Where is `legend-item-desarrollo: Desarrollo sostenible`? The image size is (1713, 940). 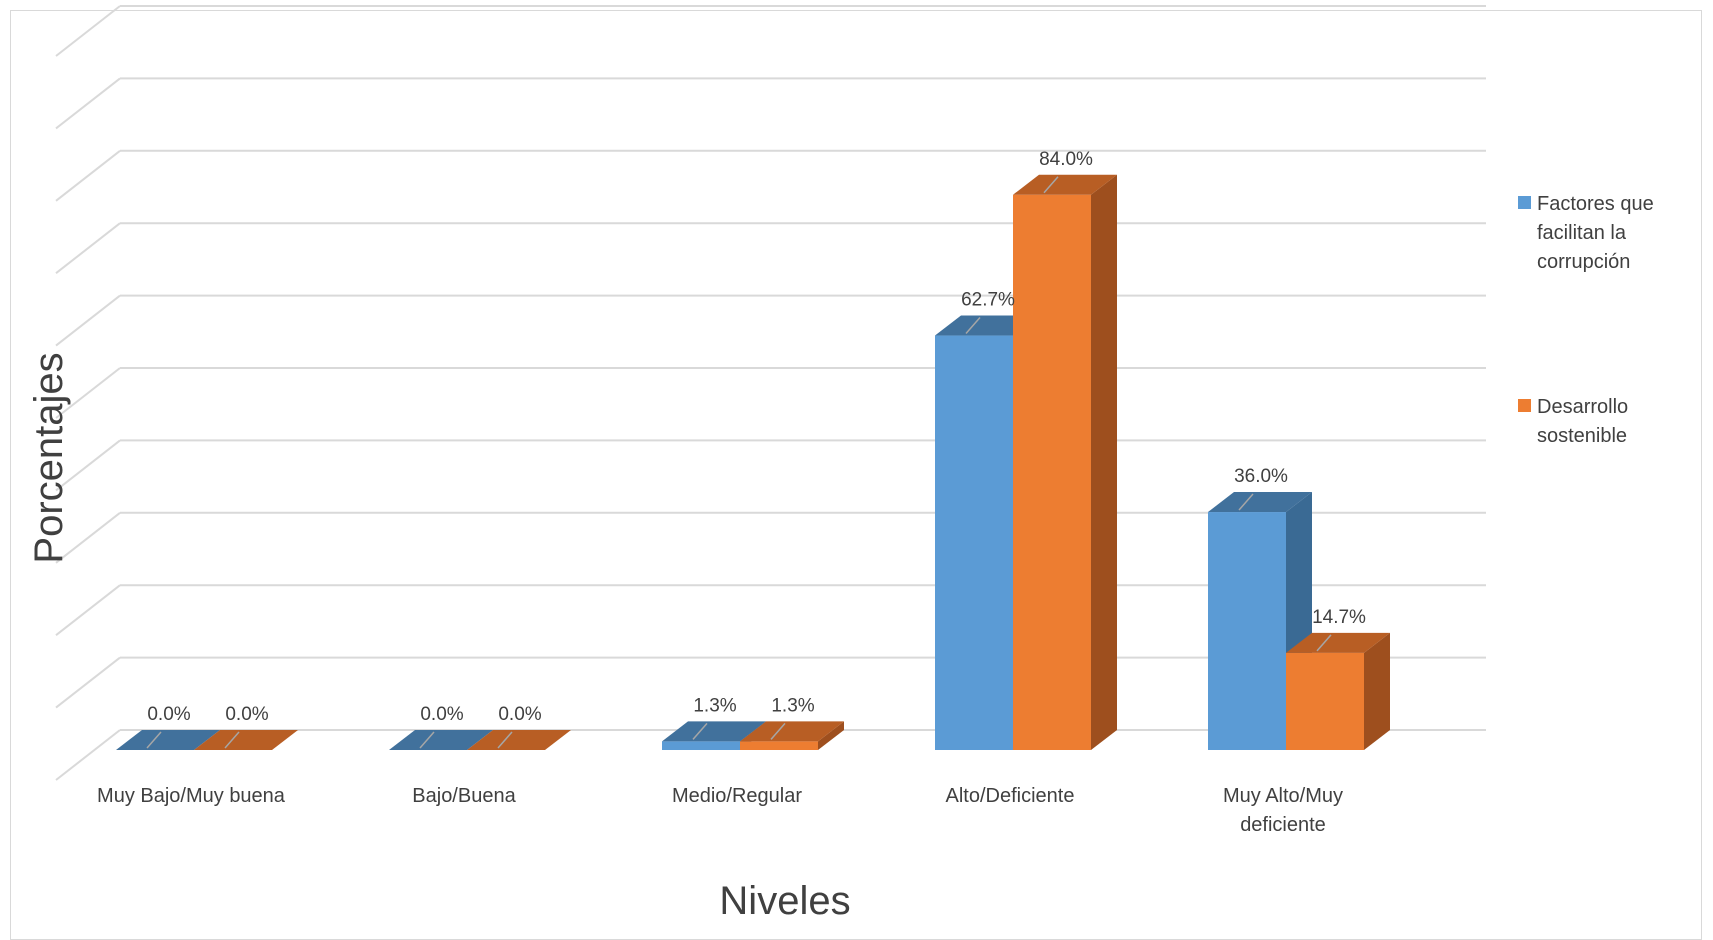
legend-item-desarrollo: Desarrollo sostenible is located at coordinates (1573, 421).